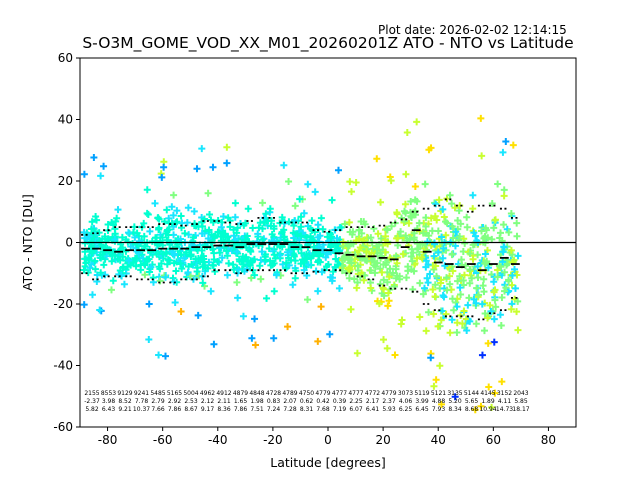  Describe the element at coordinates (208, 409) in the screenshot. I see `stats-table-cell: 9.17` at that location.